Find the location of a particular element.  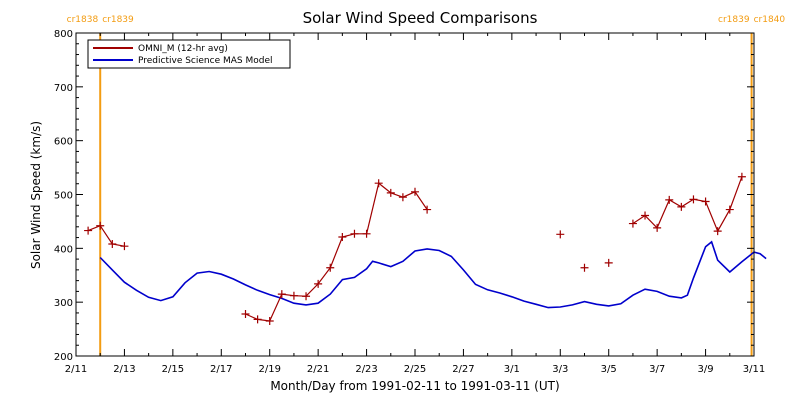

x-tick-label: 2/25 is located at coordinates (415, 369).